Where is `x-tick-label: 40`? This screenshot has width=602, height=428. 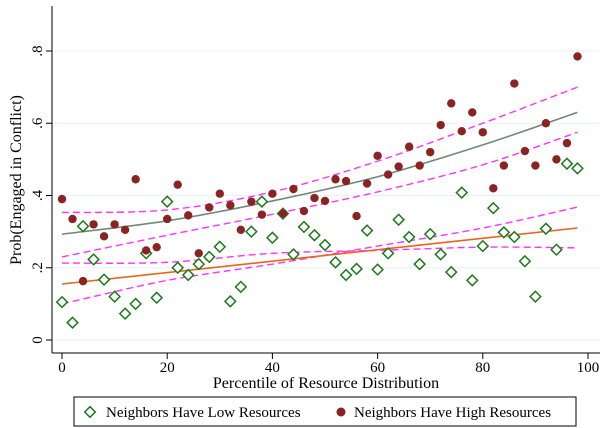 x-tick-label: 40 is located at coordinates (272, 368).